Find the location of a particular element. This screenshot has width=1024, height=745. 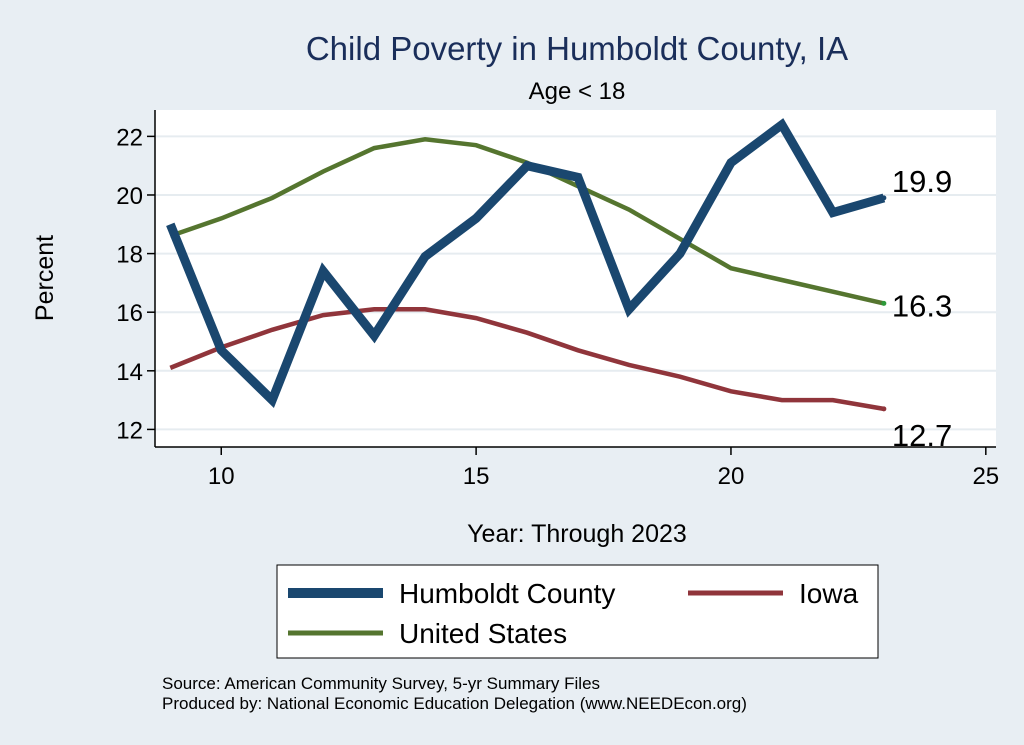

series-line-iowa is located at coordinates (527, 359).